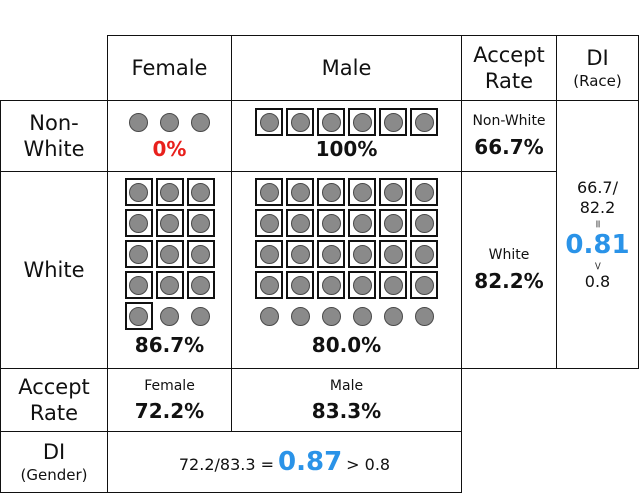  I want to click on row-header-di-line1: DI, so click(54, 452).